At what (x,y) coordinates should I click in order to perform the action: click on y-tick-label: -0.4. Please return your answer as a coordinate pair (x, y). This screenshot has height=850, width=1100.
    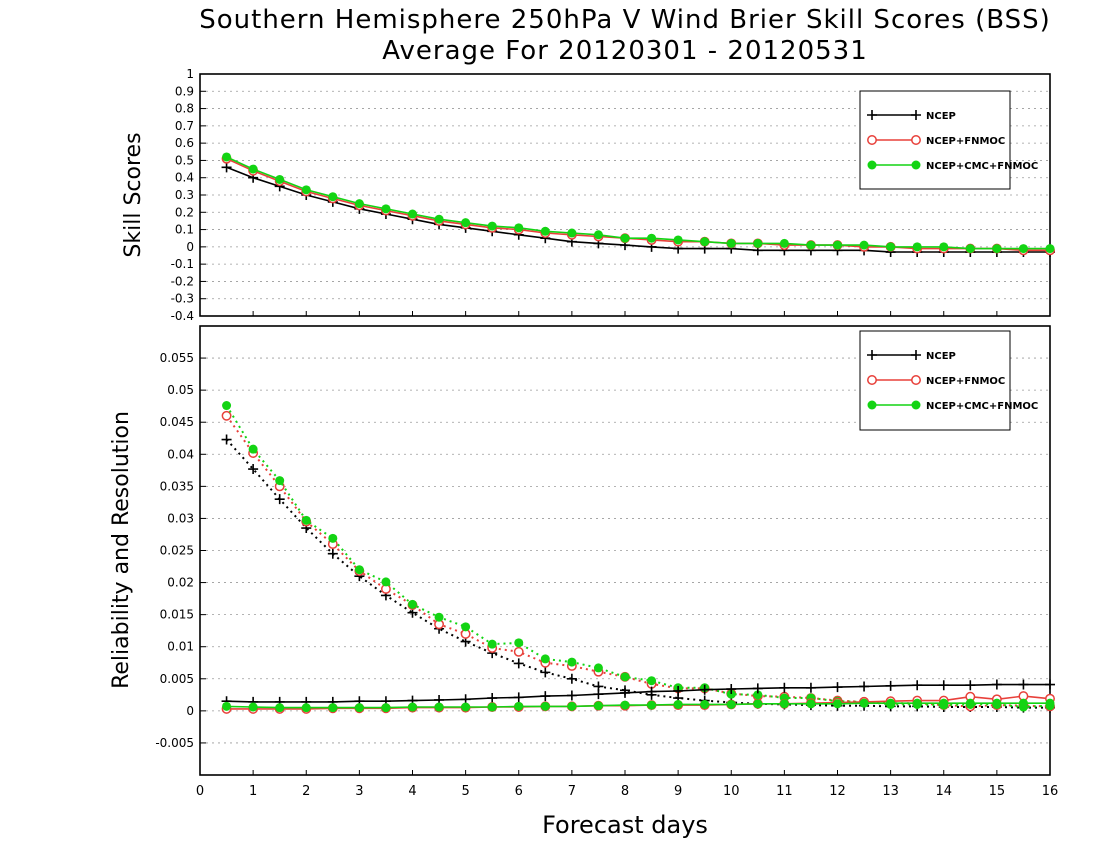
    Looking at the image, I should click on (182, 316).